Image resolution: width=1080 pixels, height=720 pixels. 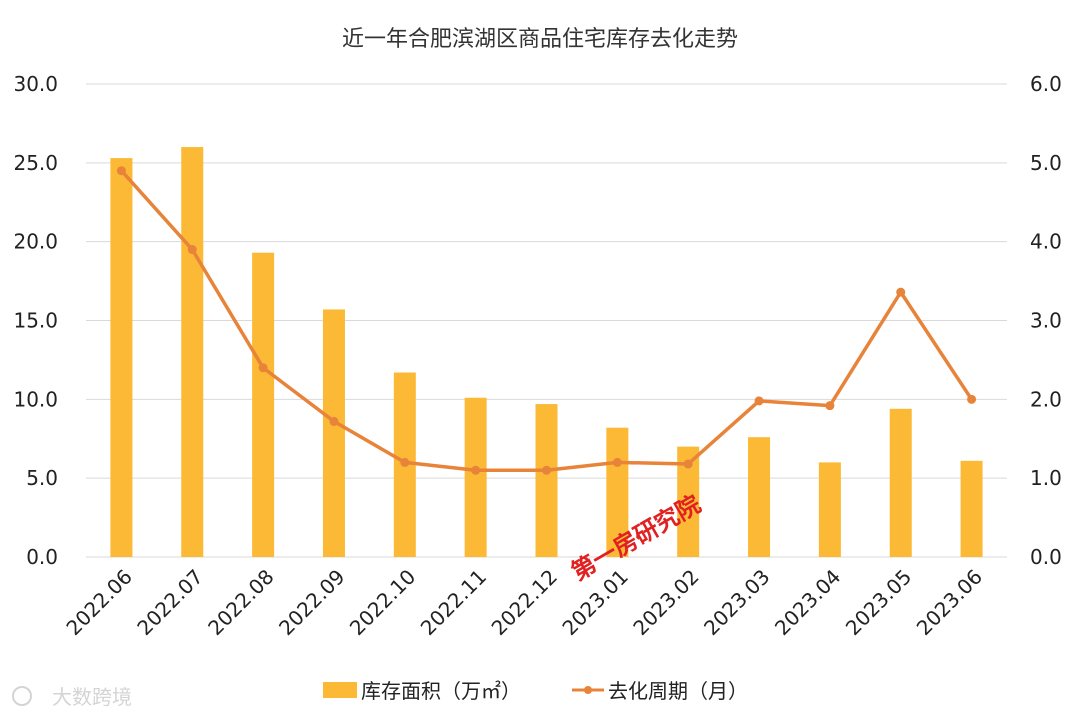 I want to click on x-tick-label: 2022.10, so click(x=382, y=602).